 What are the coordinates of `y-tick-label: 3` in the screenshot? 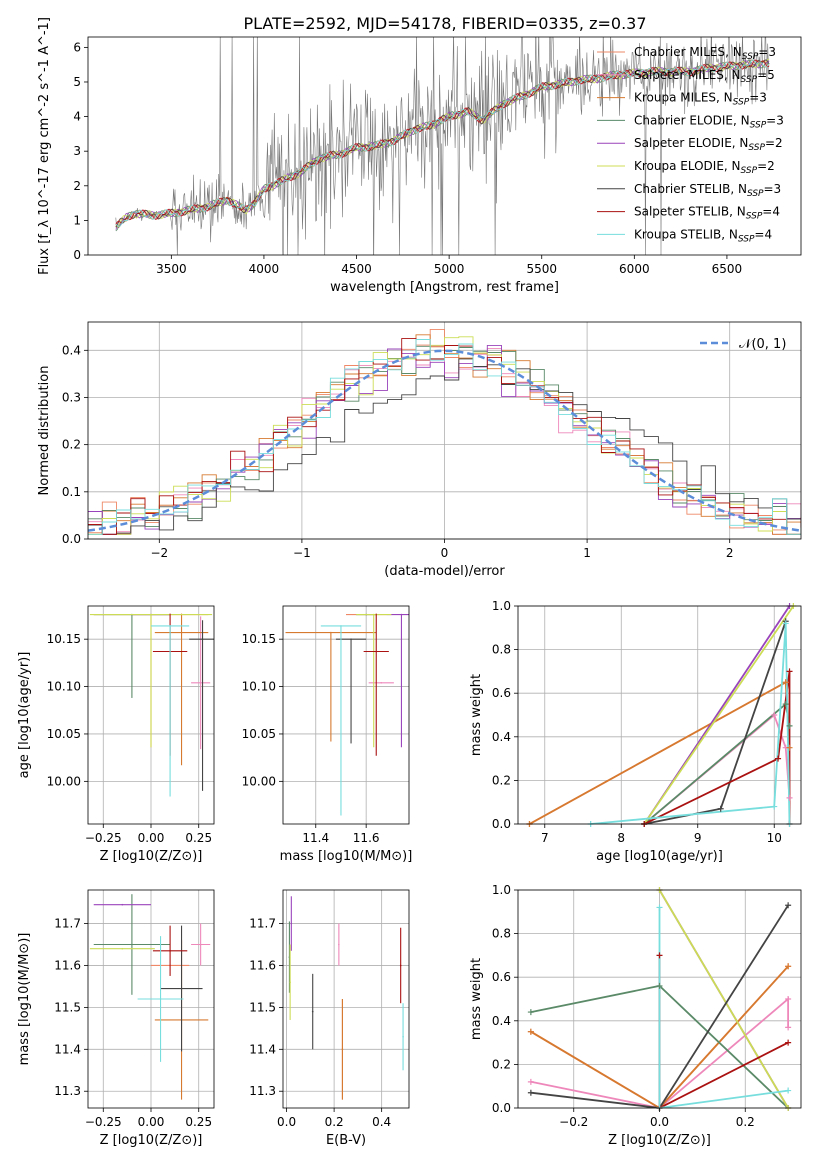 It's located at (77, 151).